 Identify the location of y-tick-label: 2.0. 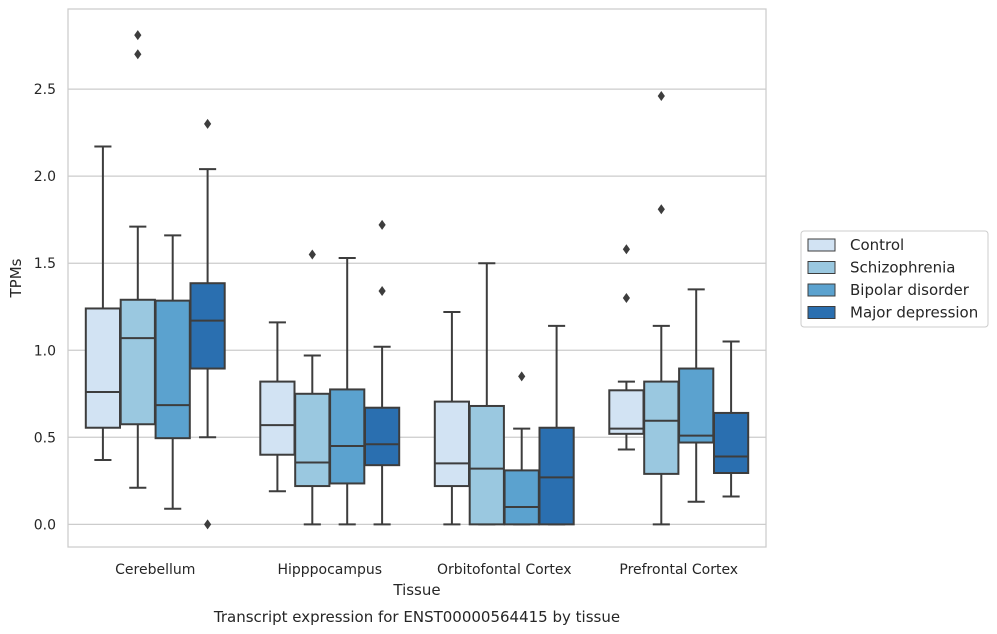
(45, 177).